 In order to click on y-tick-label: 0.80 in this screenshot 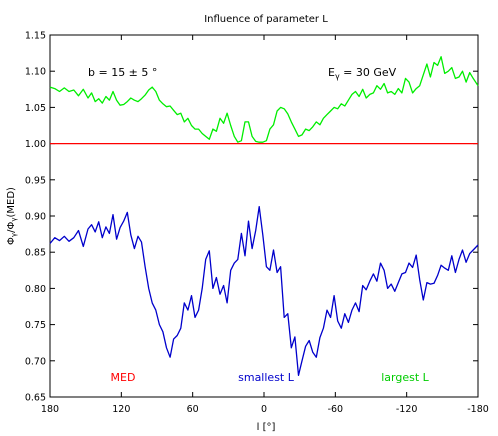, I will do `click(35, 289)`.